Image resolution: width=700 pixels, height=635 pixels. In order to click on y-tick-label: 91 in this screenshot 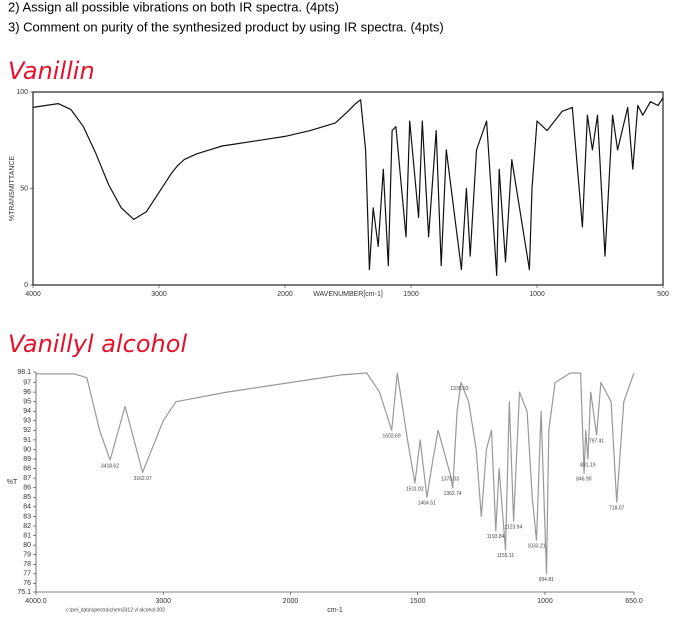, I will do `click(27, 440)`.